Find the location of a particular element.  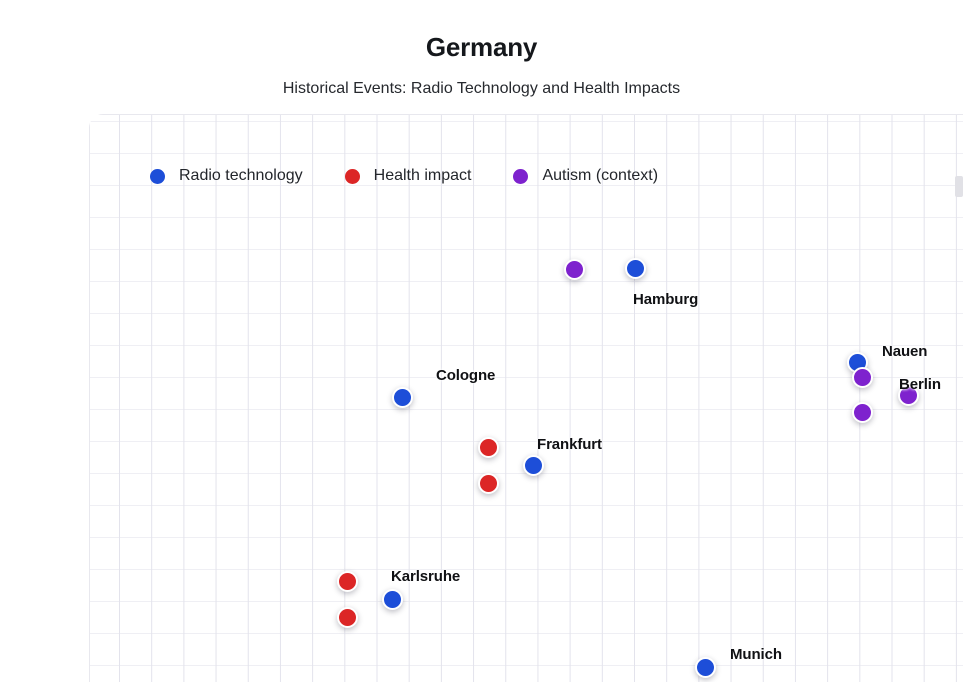

legend-item-health: Health impact is located at coordinates (408, 176).